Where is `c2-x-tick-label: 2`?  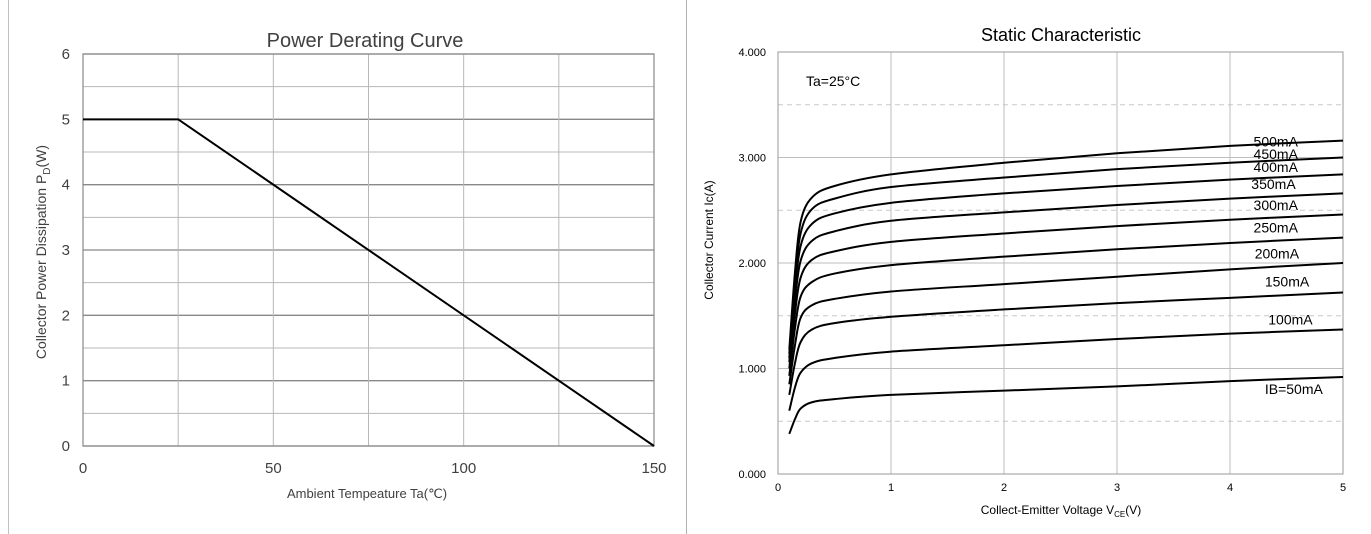
c2-x-tick-label: 2 is located at coordinates (1004, 488).